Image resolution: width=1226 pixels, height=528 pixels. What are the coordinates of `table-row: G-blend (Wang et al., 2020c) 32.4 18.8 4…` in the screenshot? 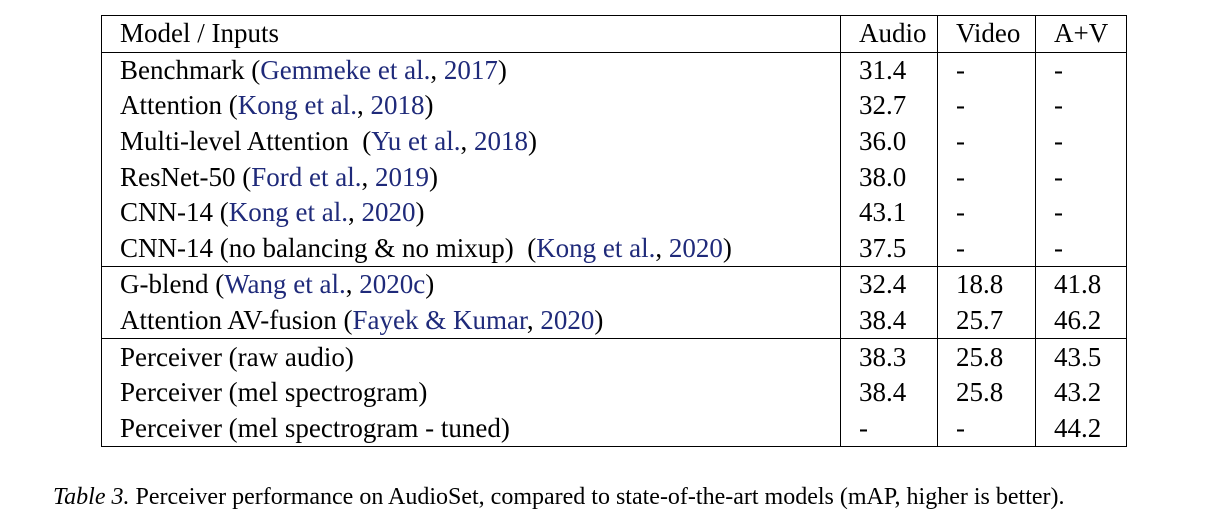 It's located at (614, 284).